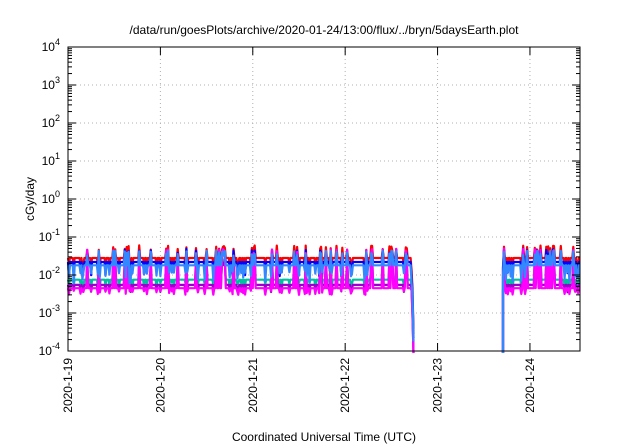  I want to click on x-tick-label: 2020-1-20, so click(160, 385).